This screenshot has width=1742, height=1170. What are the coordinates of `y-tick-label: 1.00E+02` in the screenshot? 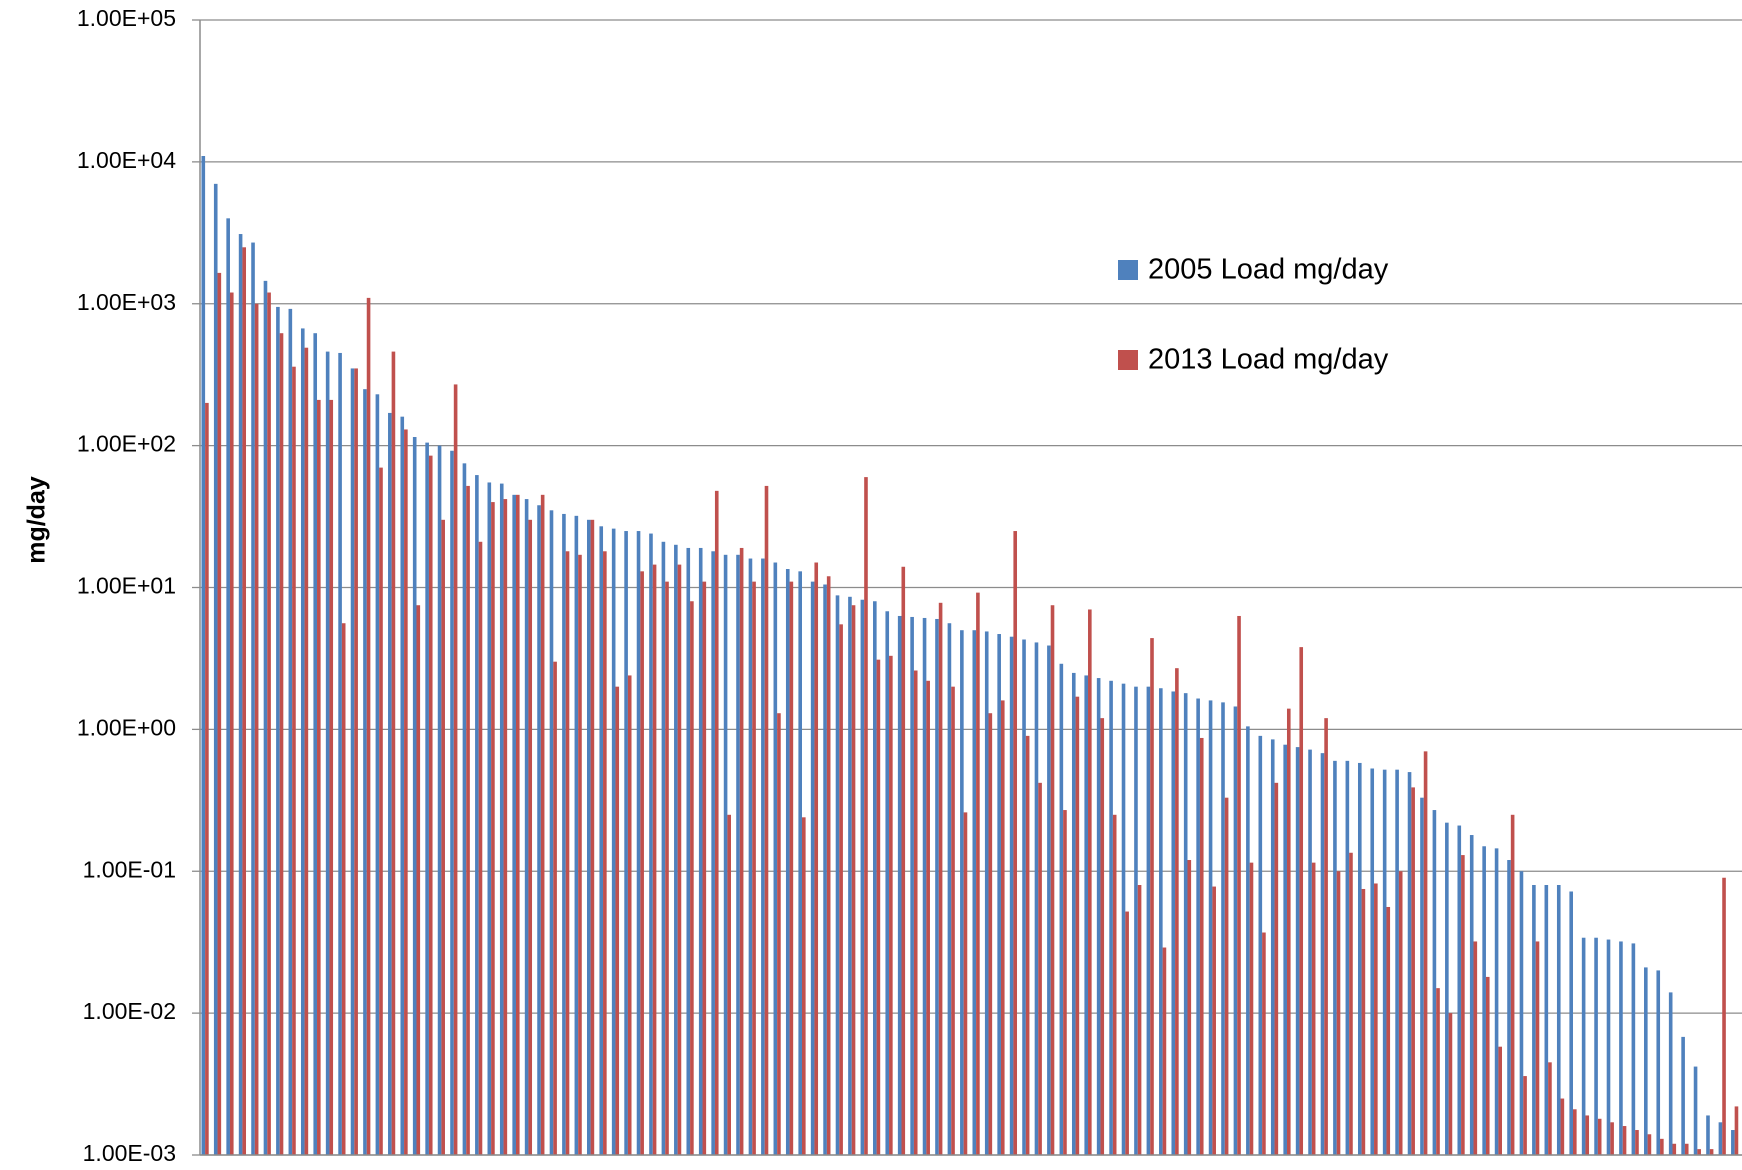 It's located at (126, 444).